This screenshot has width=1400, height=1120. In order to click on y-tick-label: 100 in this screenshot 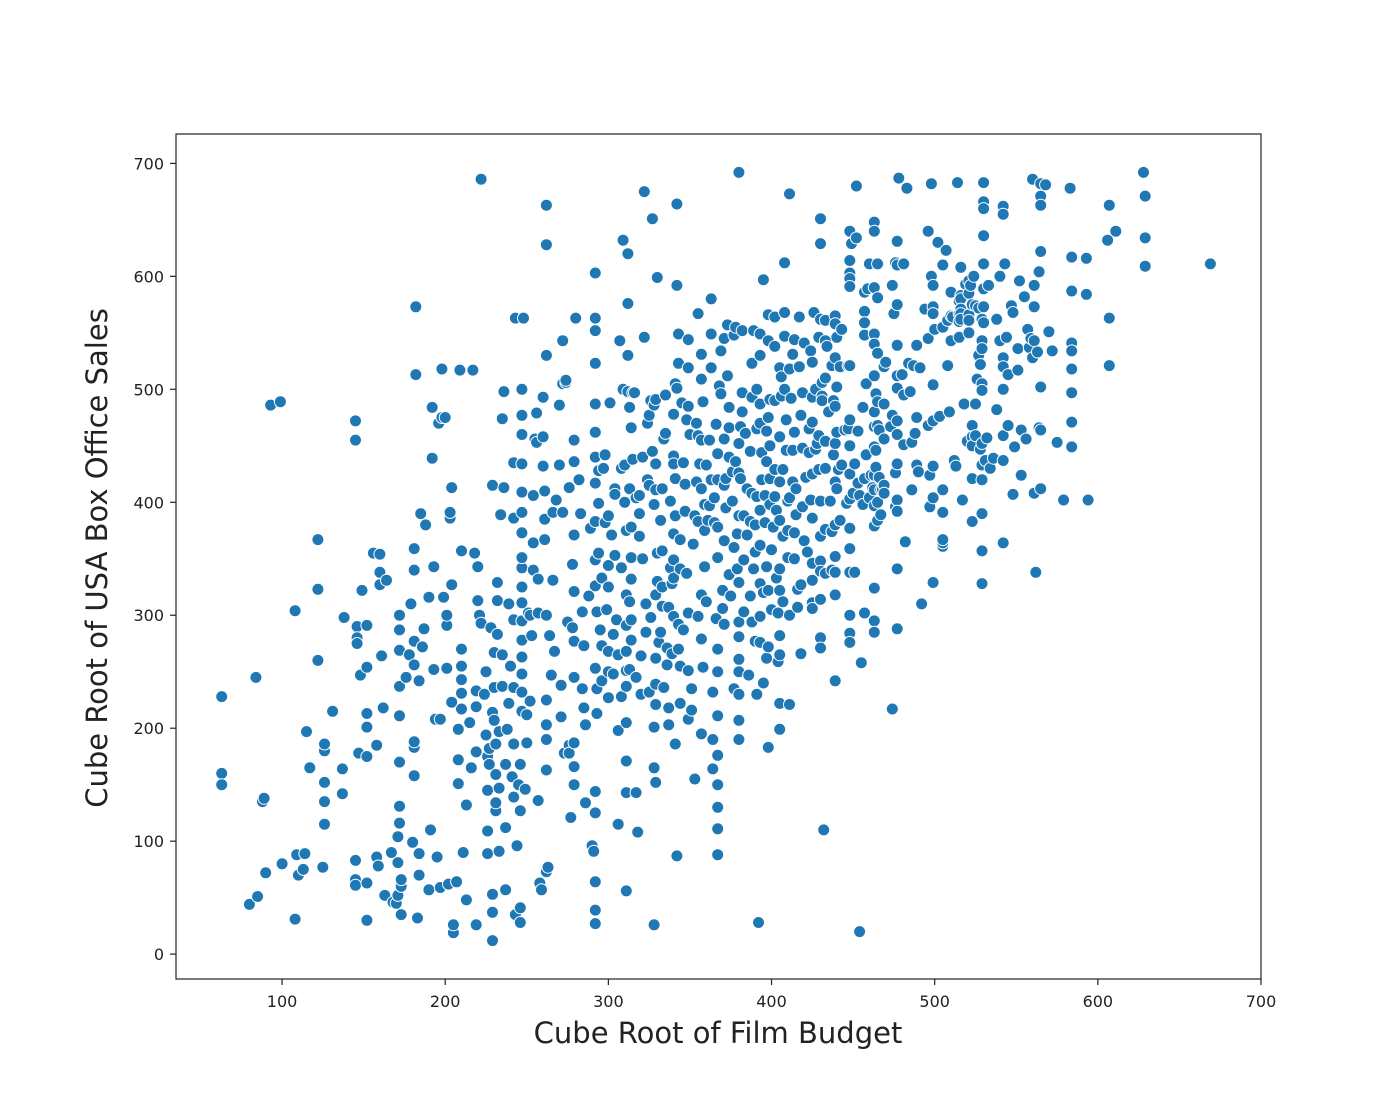, I will do `click(148, 841)`.